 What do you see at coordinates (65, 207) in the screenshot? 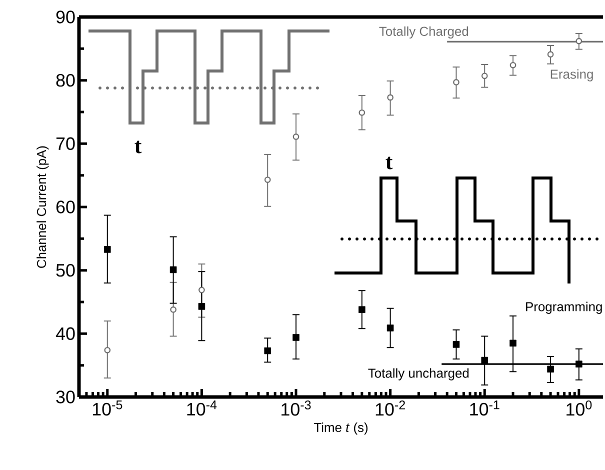
I see `y-tick-label: 60` at bounding box center [65, 207].